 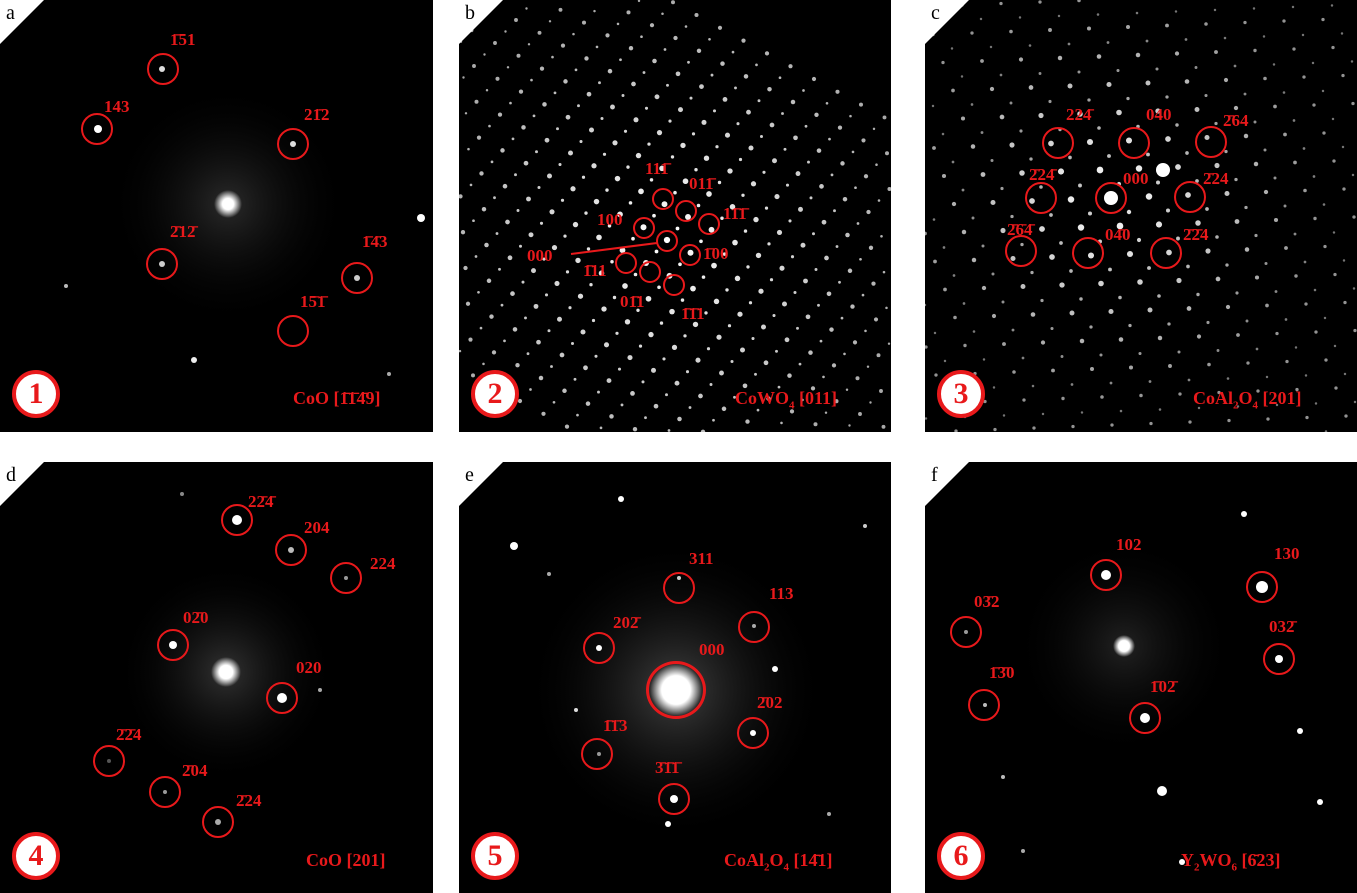 I want to click on panel-caption: CoO [1̄1̄4̄9], so click(x=337, y=398).